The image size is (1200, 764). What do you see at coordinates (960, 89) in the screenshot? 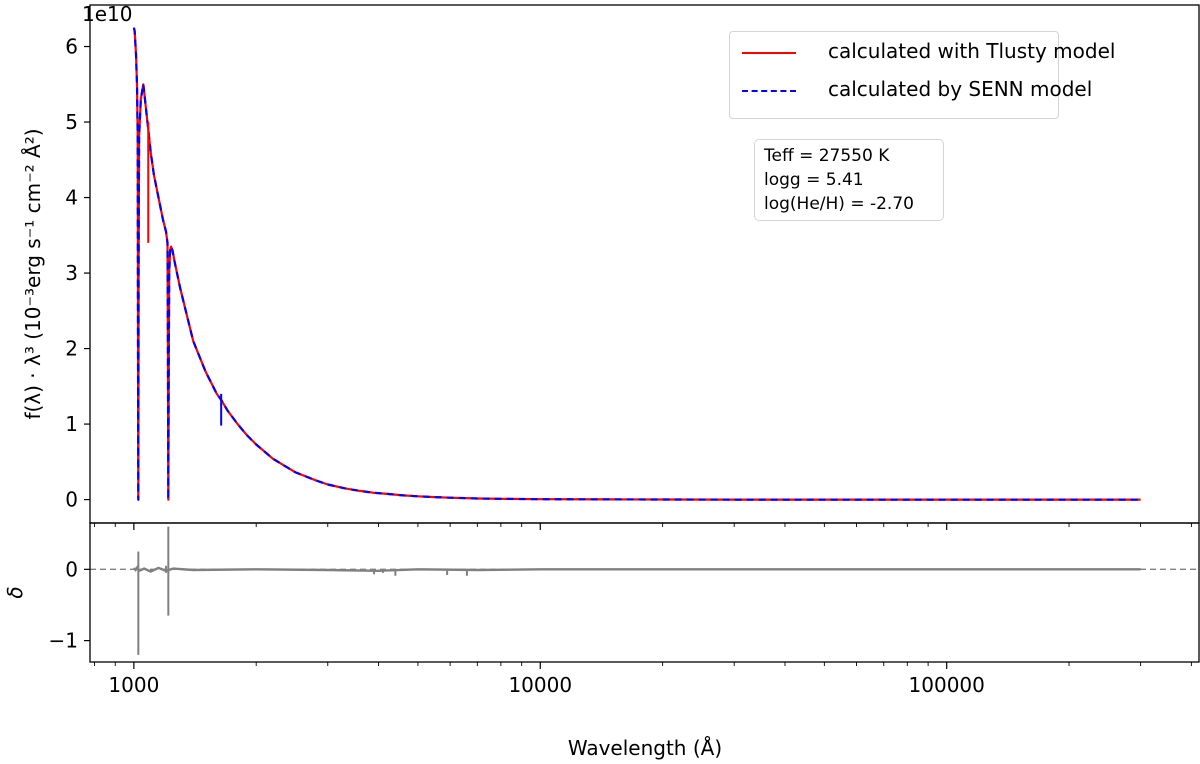
I see `legend-label-senn: calculated by SENN model` at bounding box center [960, 89].